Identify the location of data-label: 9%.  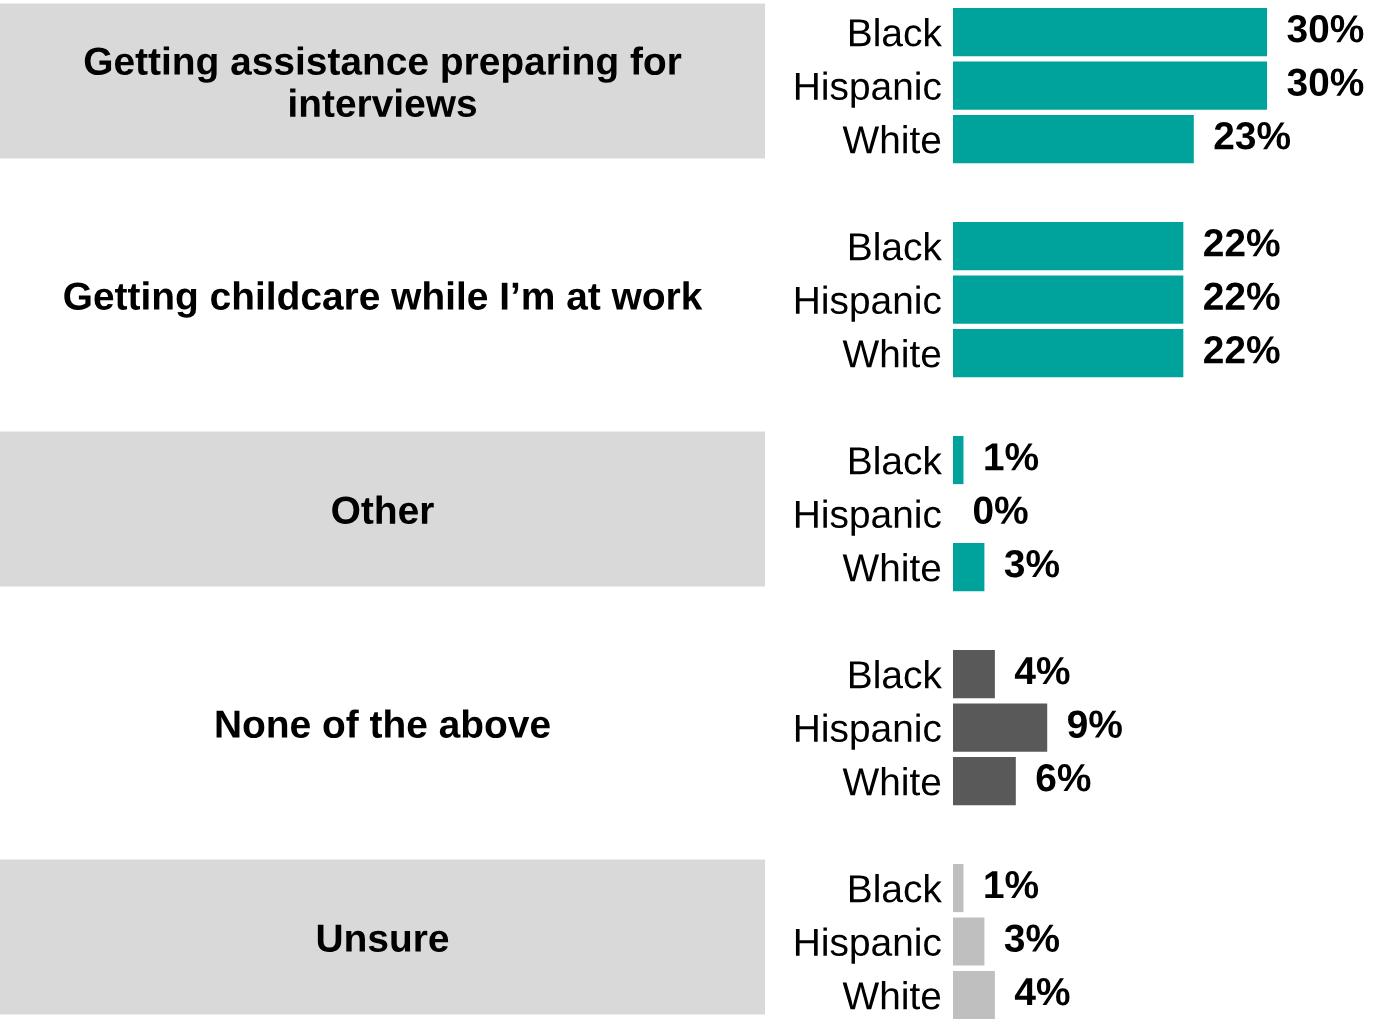
(1095, 724).